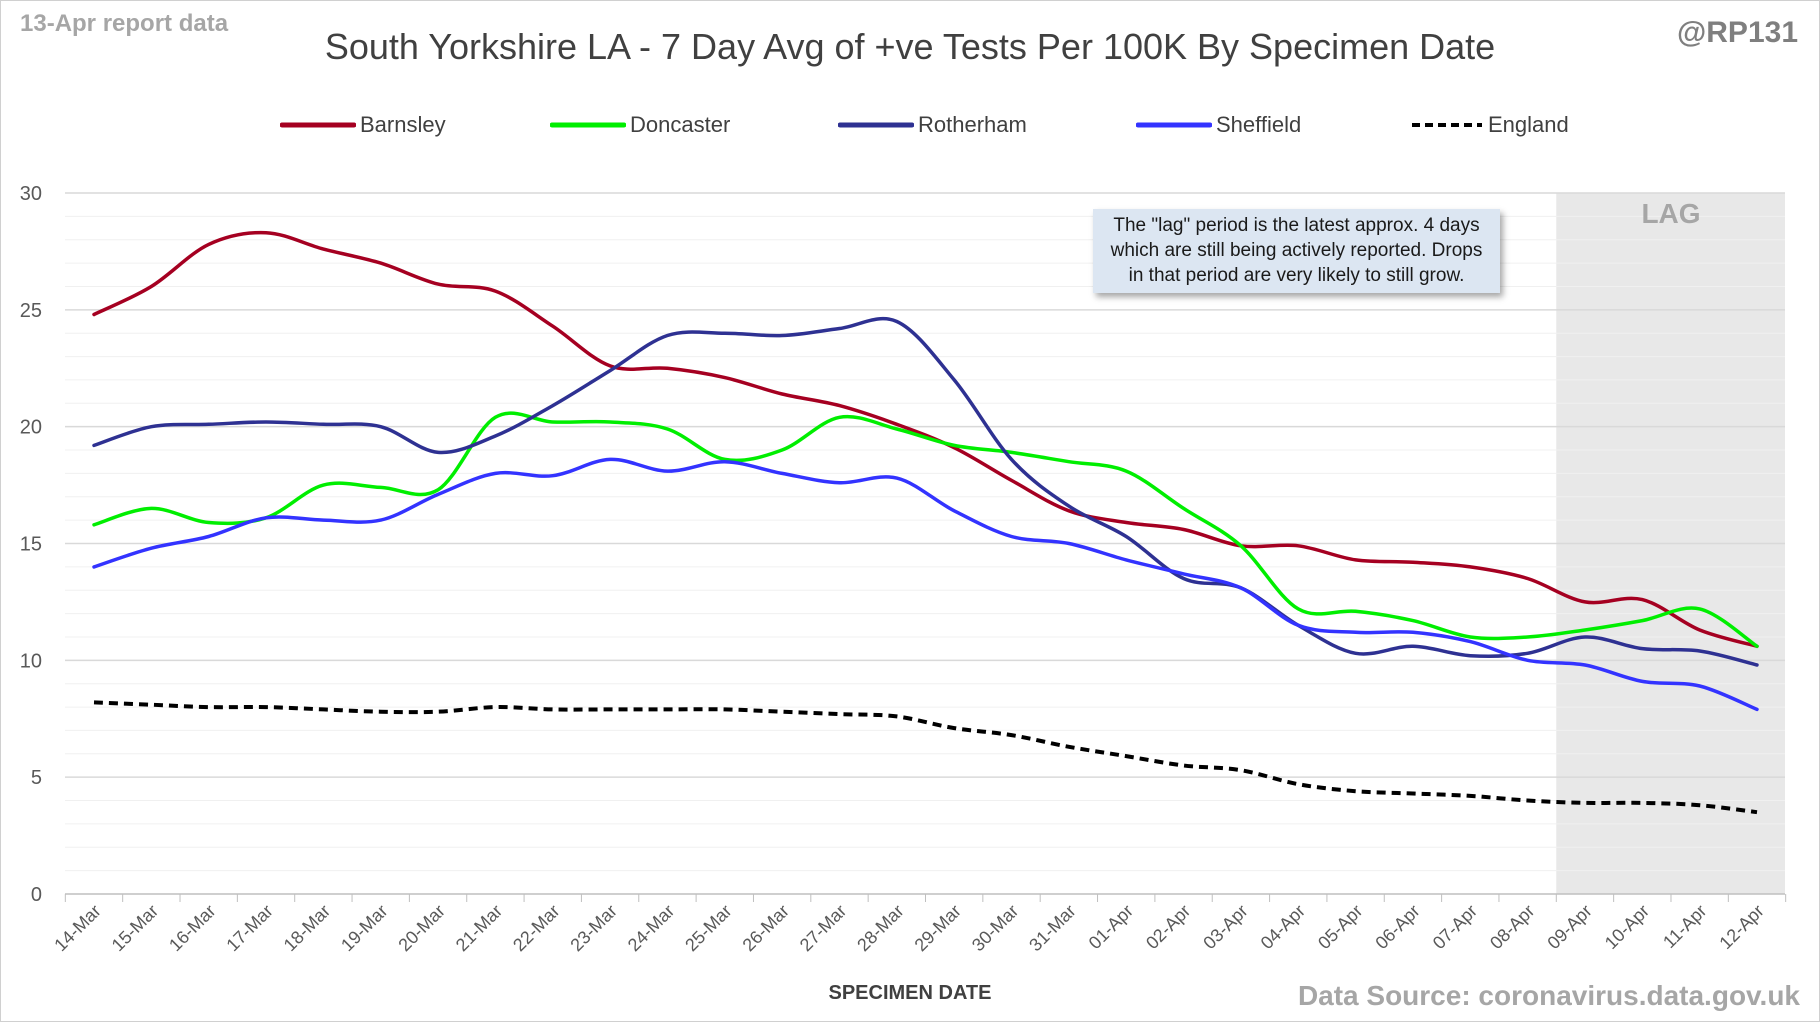 Image resolution: width=1820 pixels, height=1022 pixels. I want to click on legend-label-sheffield: Sheffield, so click(1259, 124).